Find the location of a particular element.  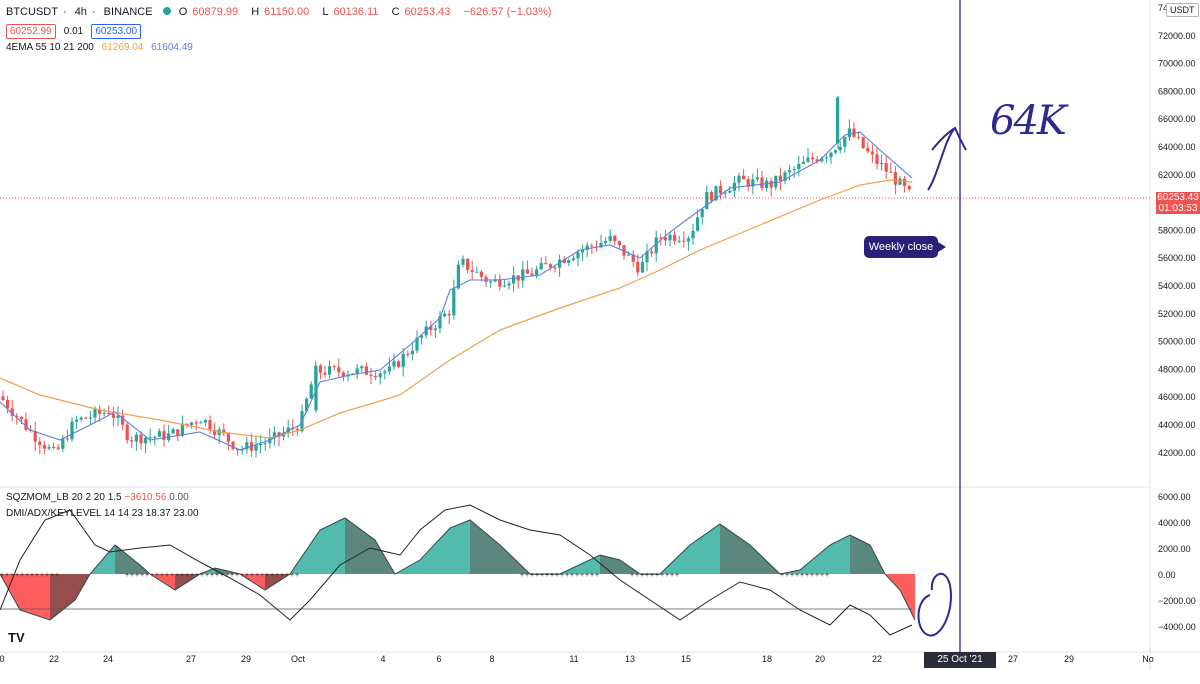

symbol-name: BTCUSDT is located at coordinates (32, 12).